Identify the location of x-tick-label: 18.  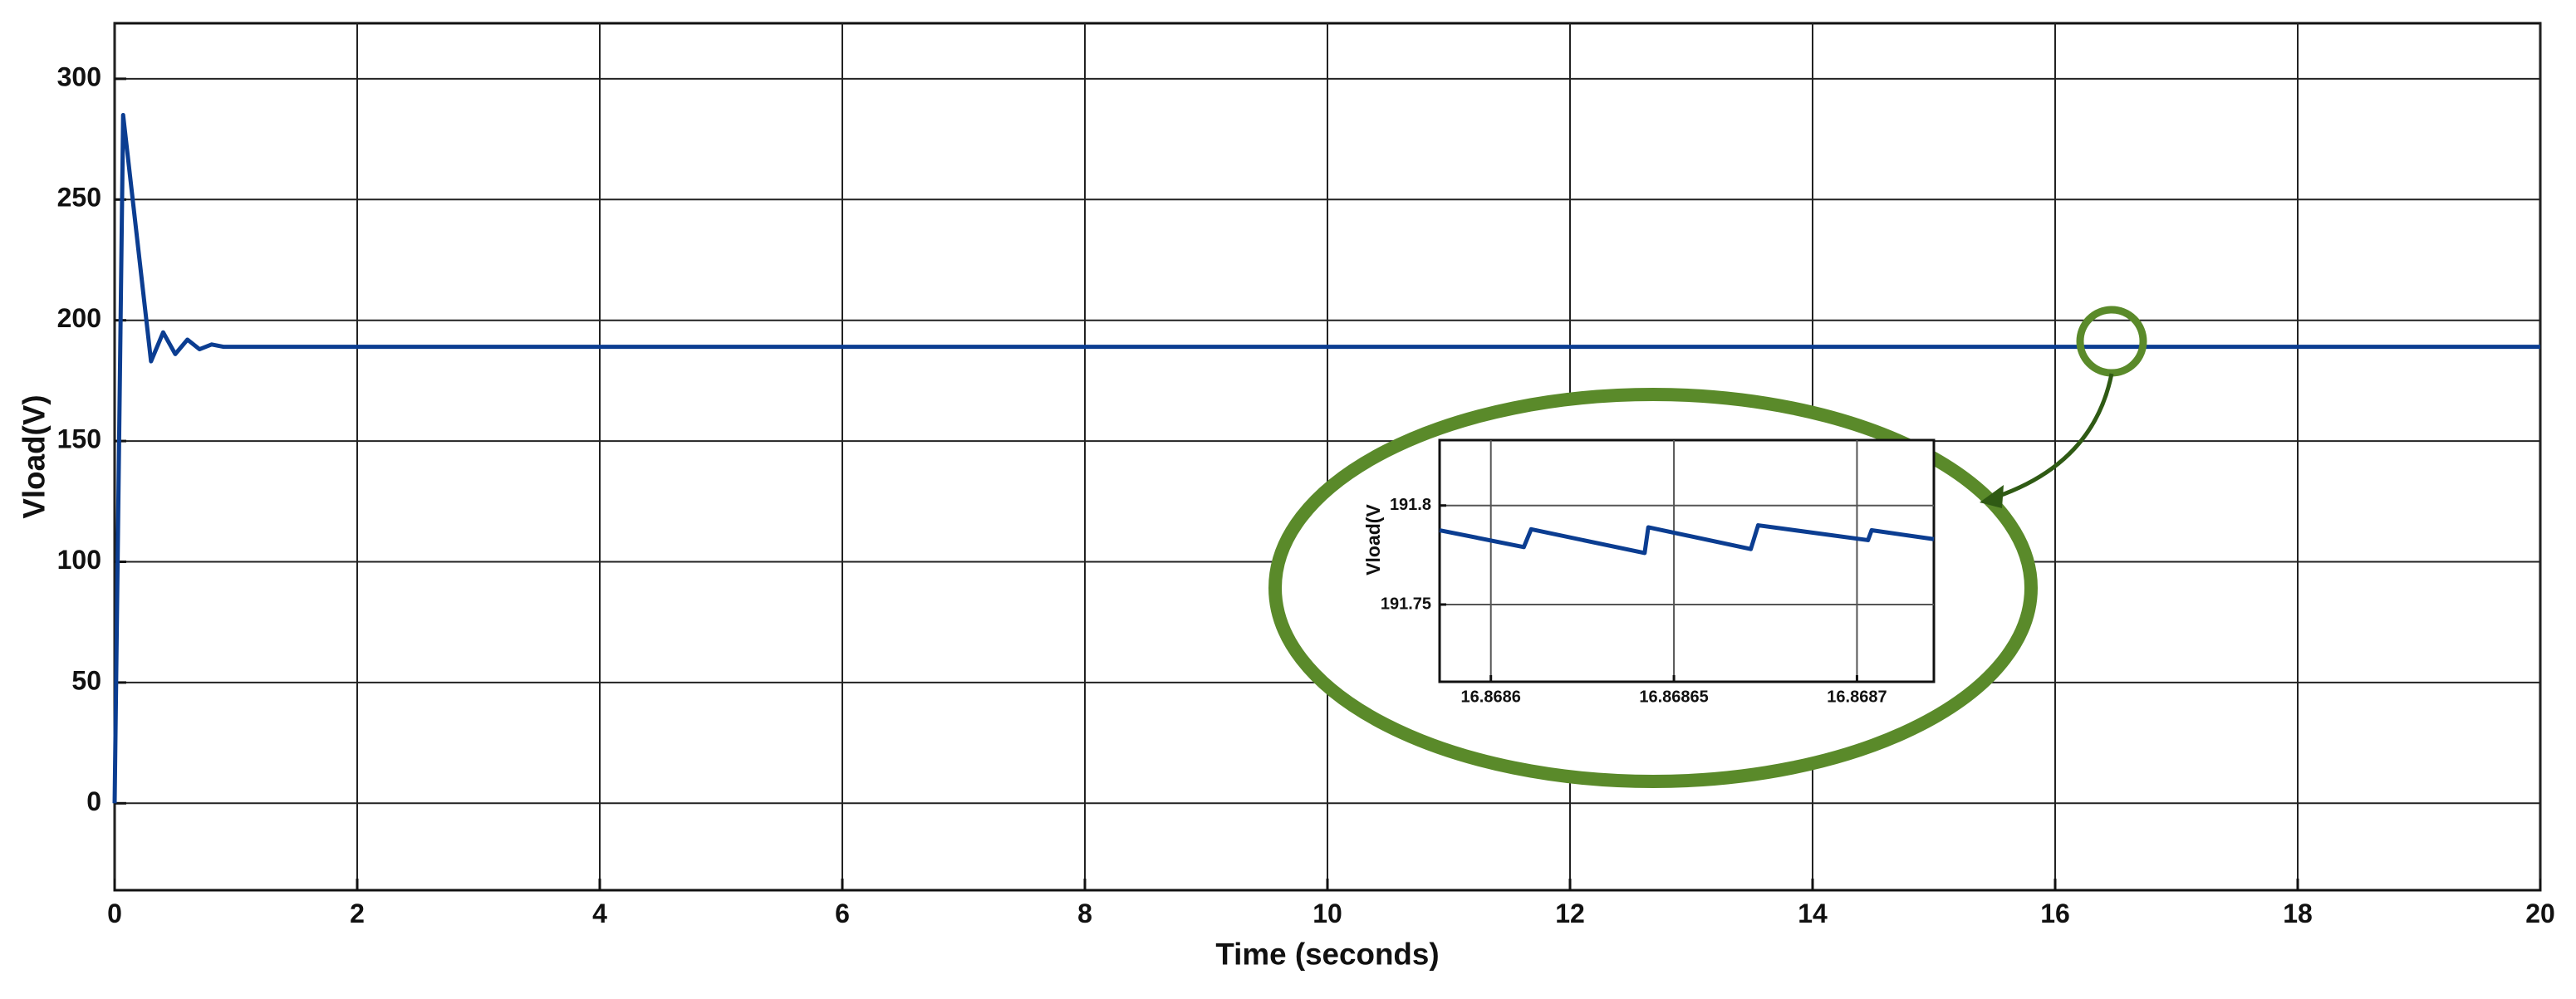
(2298, 914).